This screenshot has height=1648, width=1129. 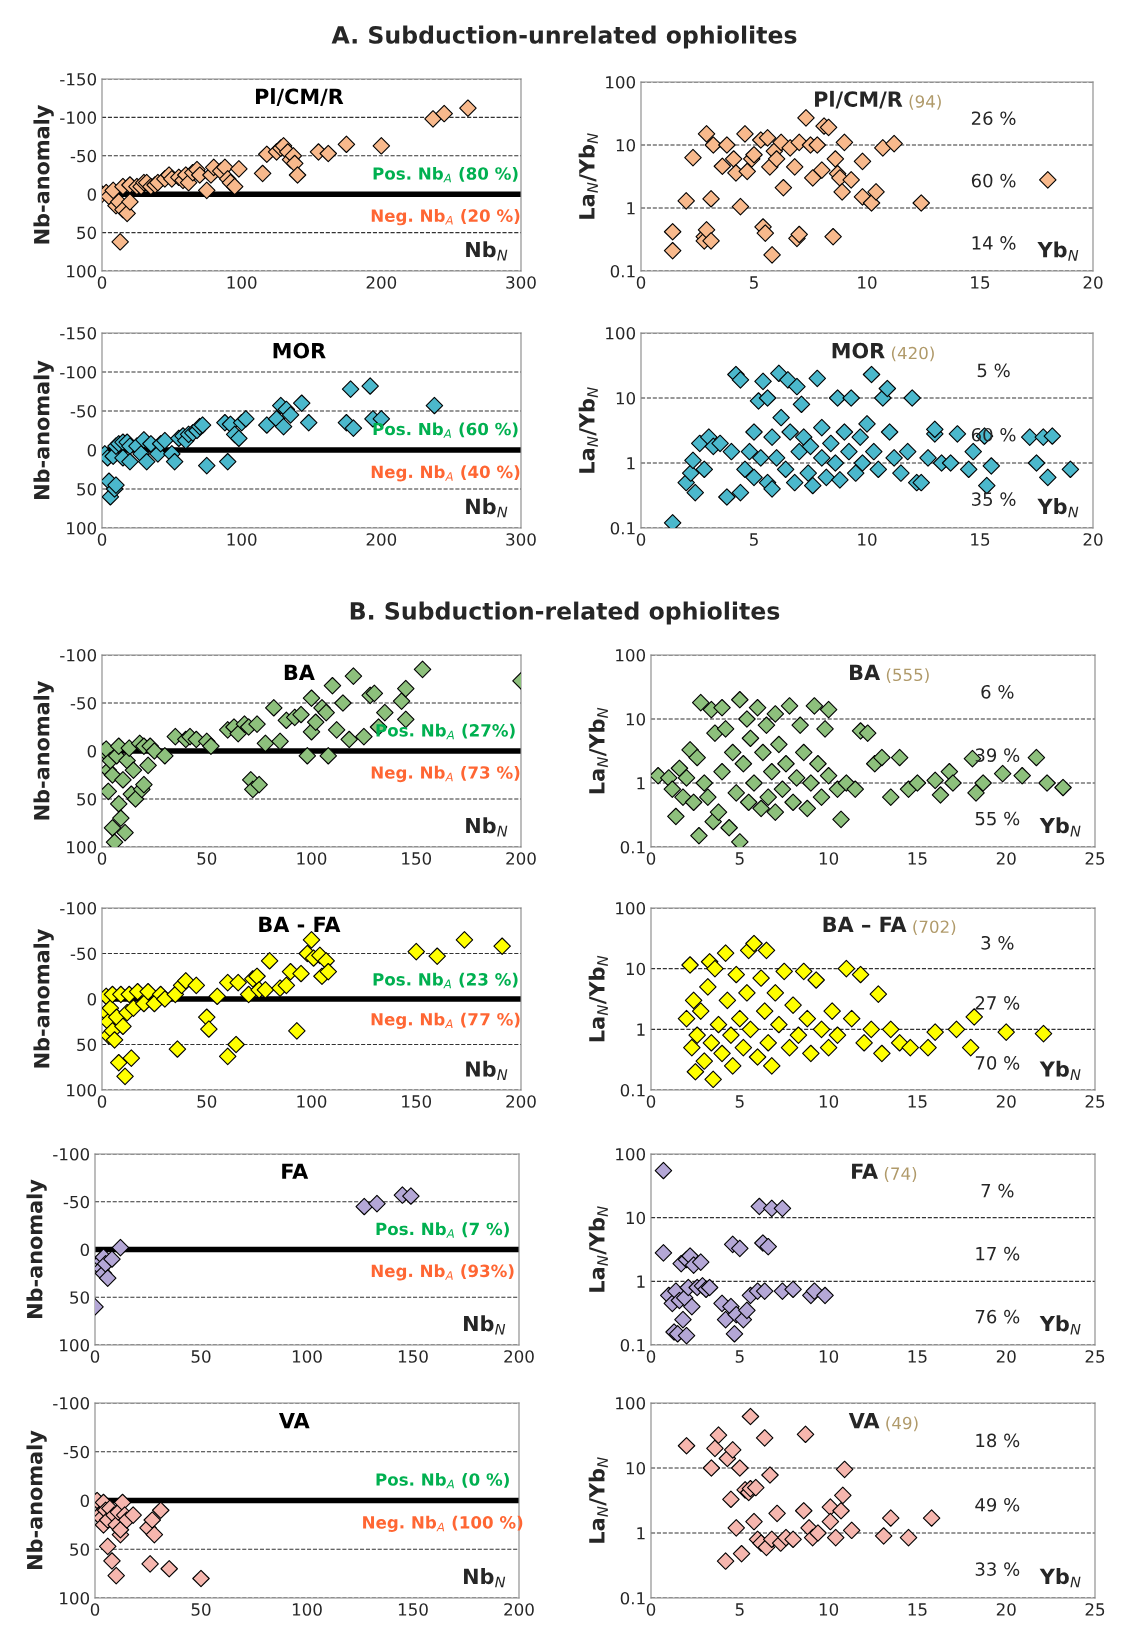 I want to click on annotation: 18 %, so click(x=998, y=1440).